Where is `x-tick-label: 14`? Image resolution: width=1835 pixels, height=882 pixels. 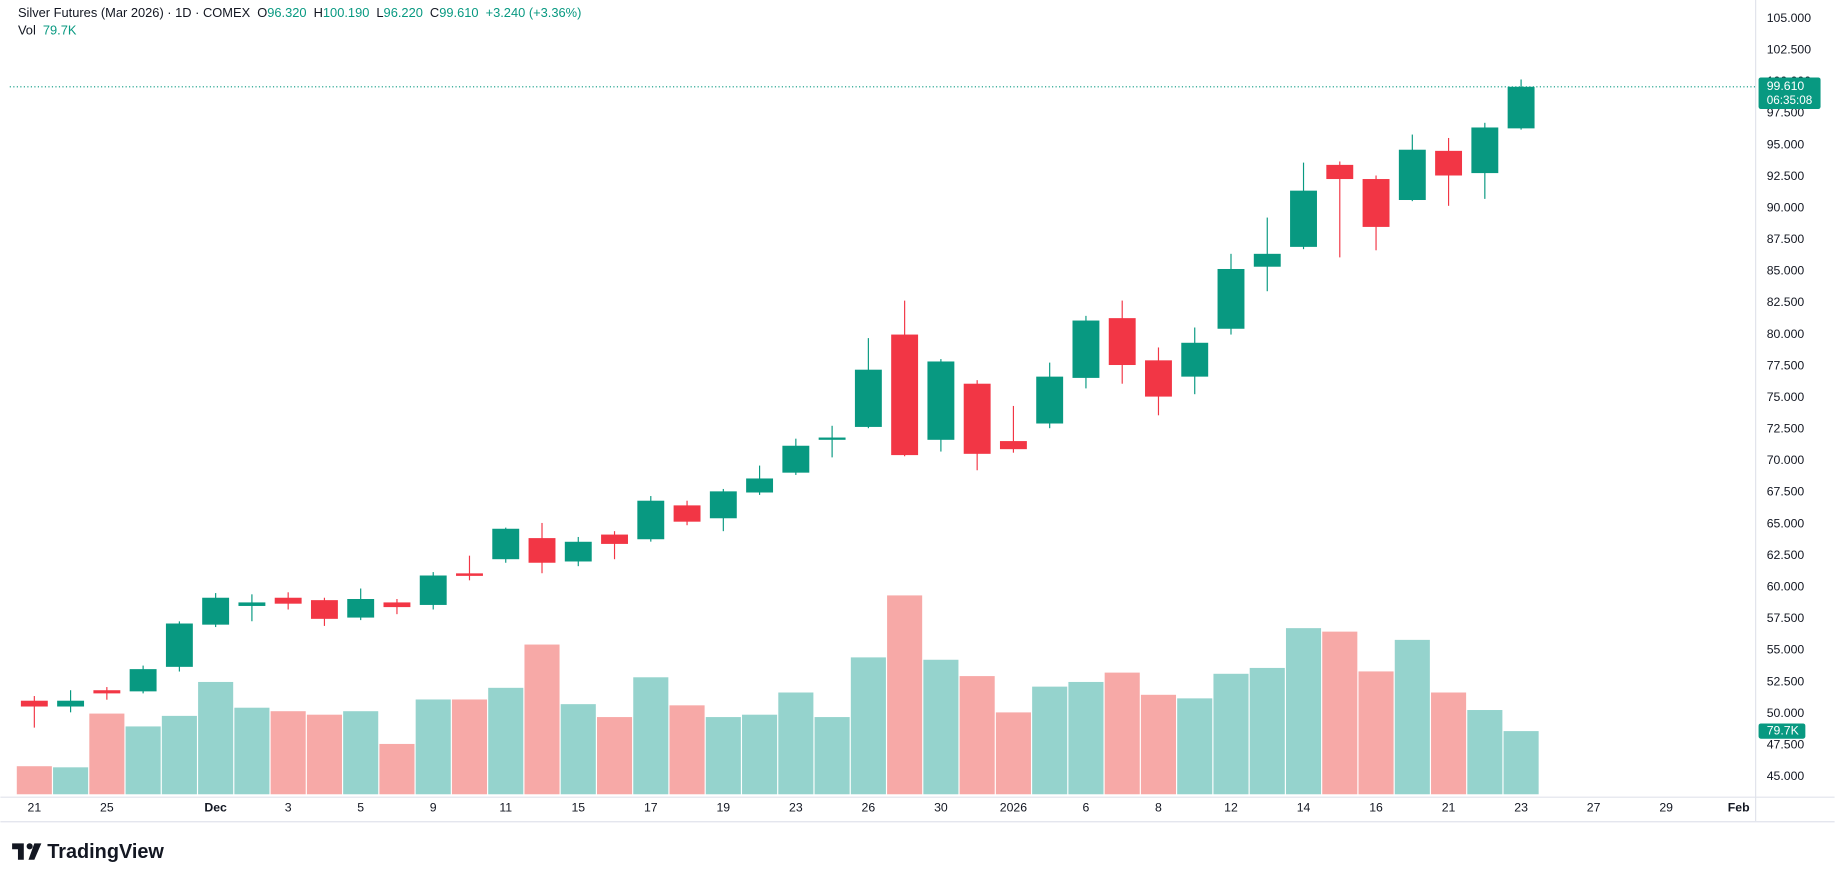
x-tick-label: 14 is located at coordinates (1304, 808).